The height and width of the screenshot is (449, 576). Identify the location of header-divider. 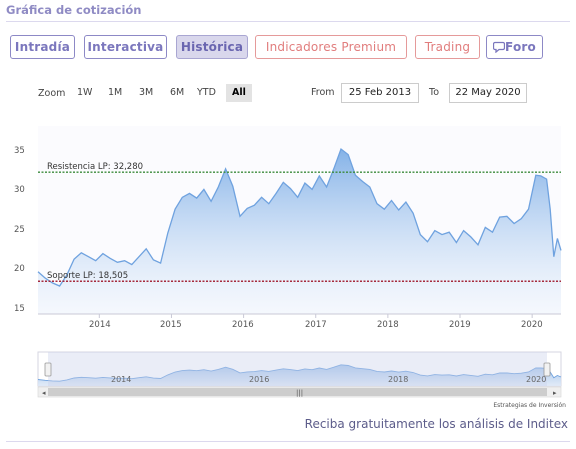
(288, 21).